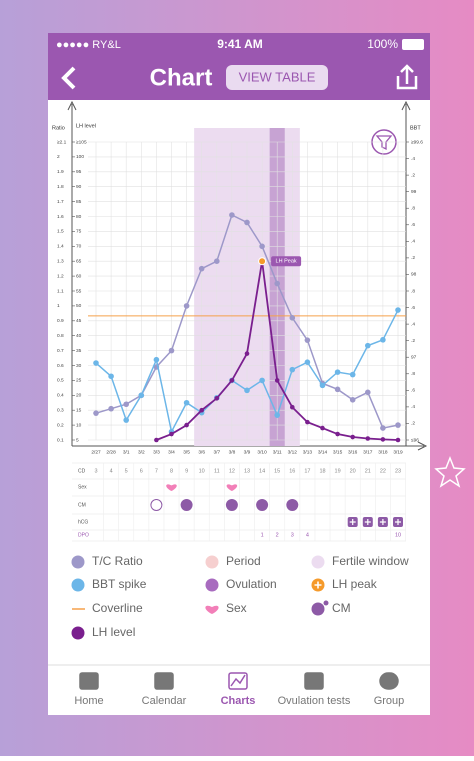 This screenshot has width=474, height=761. What do you see at coordinates (60, 291) in the screenshot?
I see `y-tick-label: 1.1` at bounding box center [60, 291].